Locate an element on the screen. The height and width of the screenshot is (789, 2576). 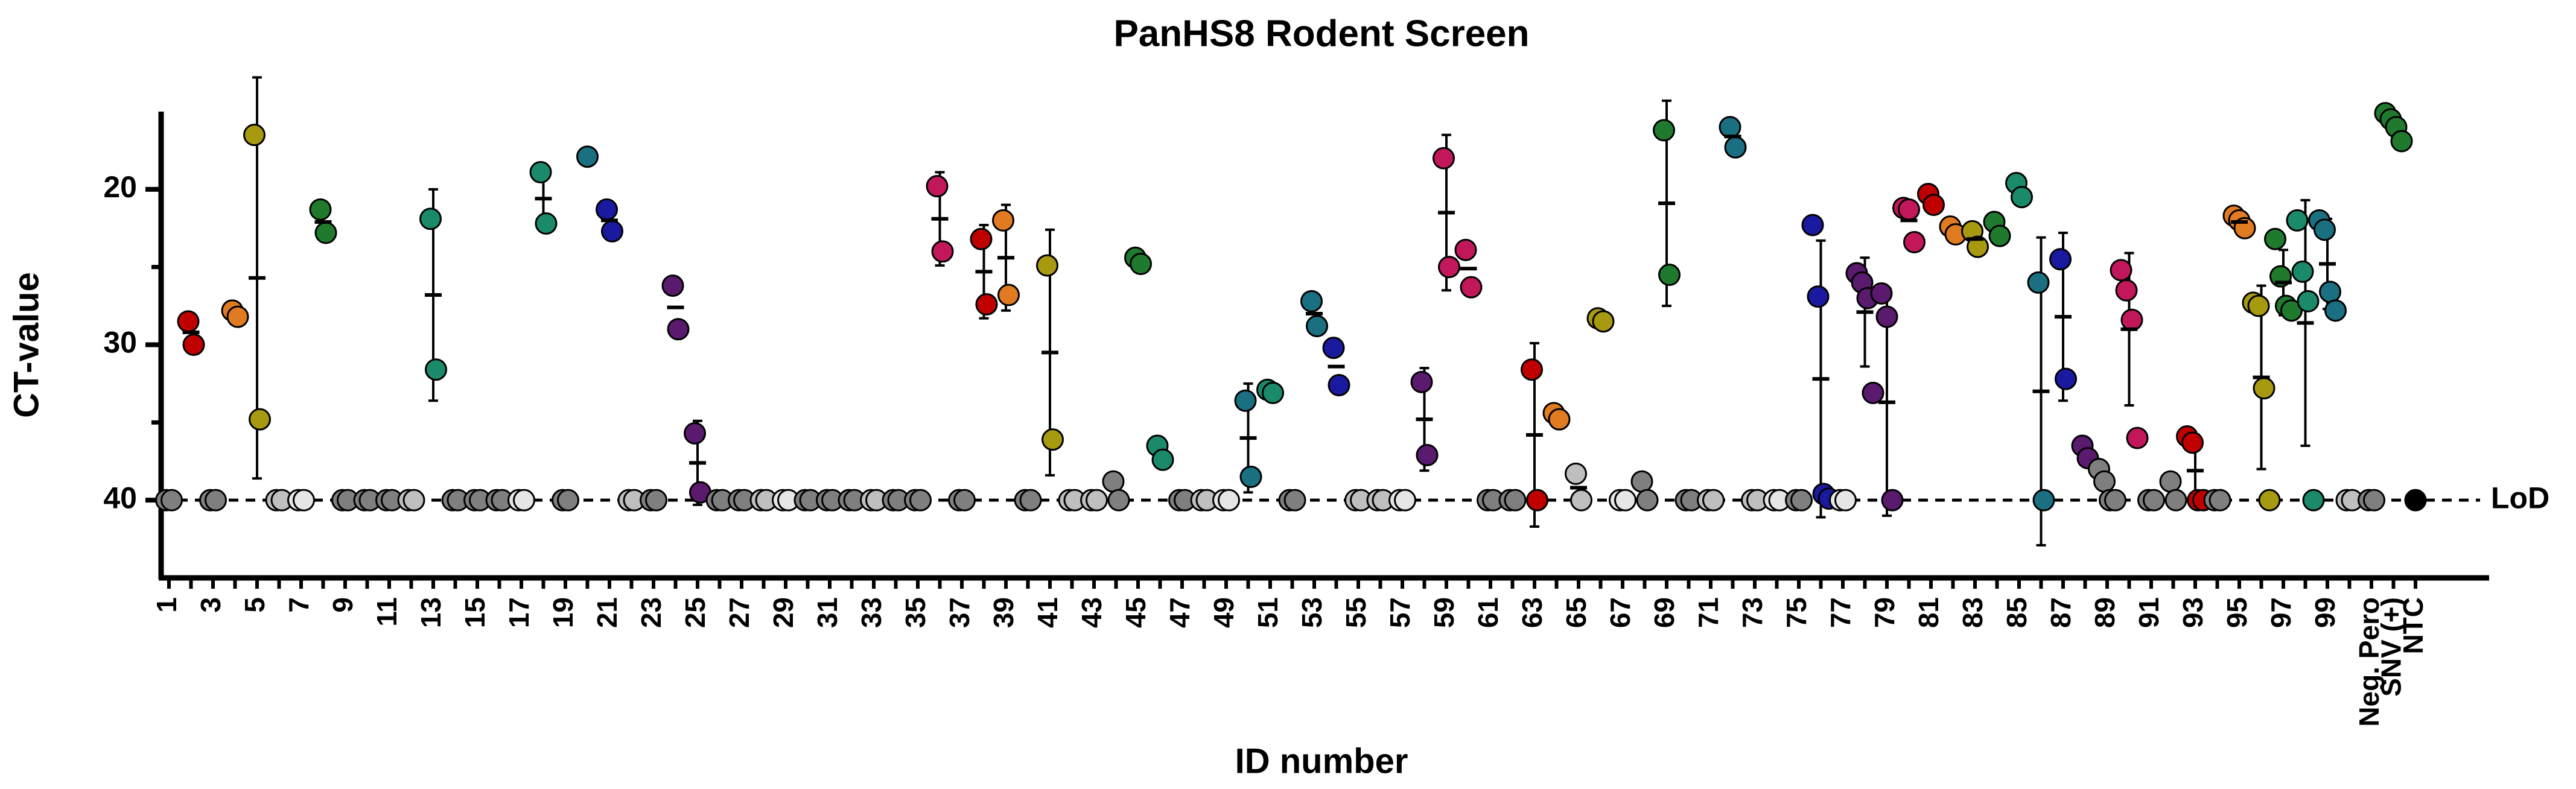
x-tick-label: 33 is located at coordinates (871, 612).